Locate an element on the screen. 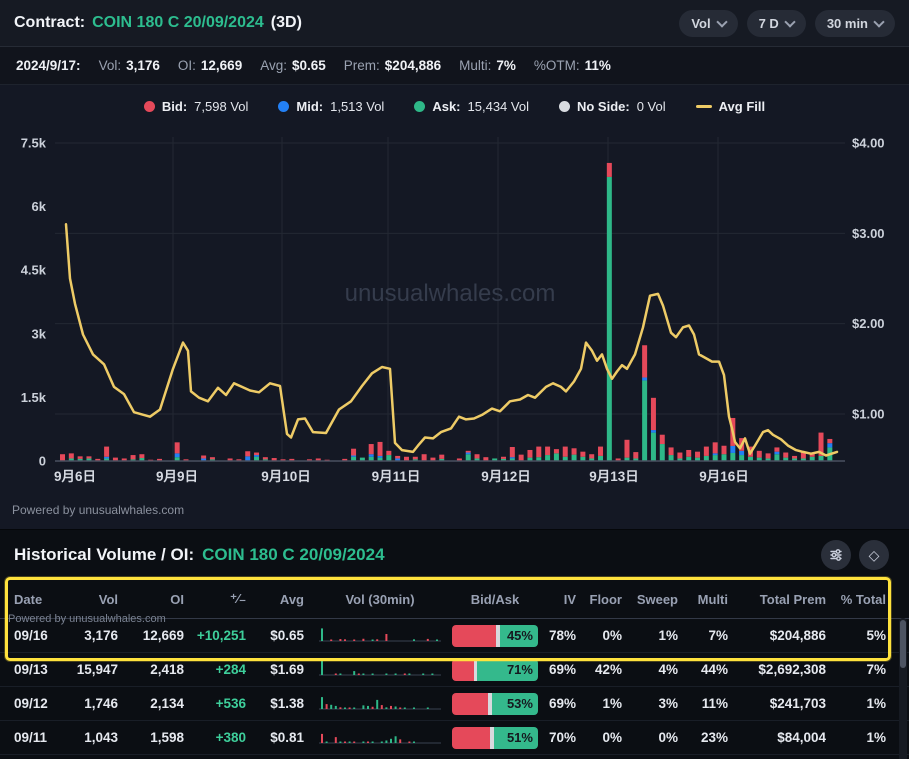 This screenshot has width=909, height=759. legend-item-avg-fill: Avg Fill is located at coordinates (730, 106).